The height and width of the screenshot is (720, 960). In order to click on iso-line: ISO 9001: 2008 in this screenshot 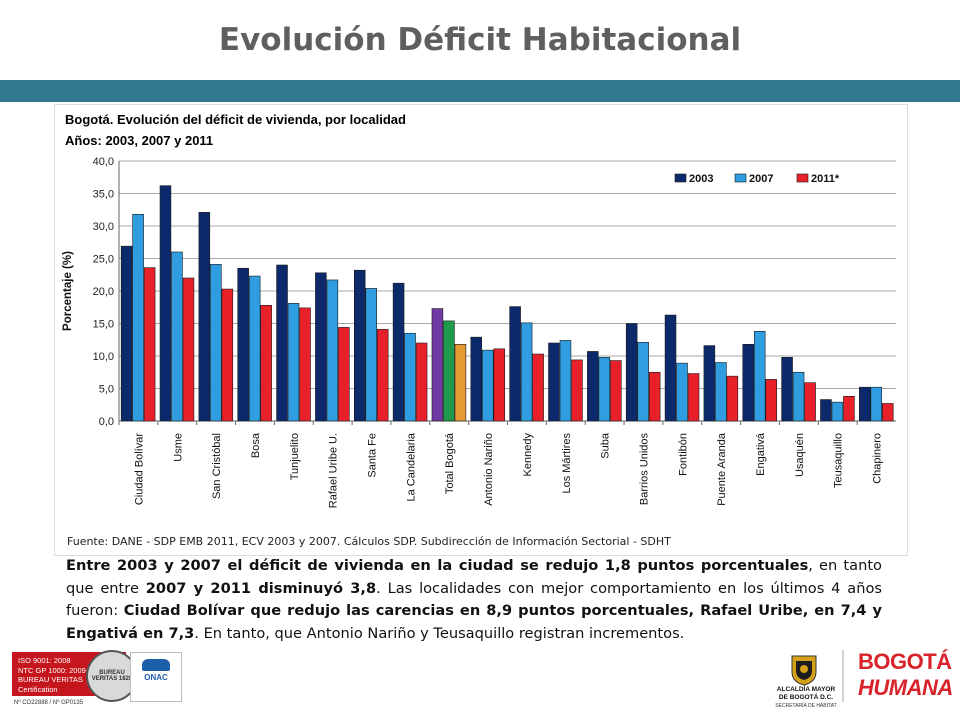, I will do `click(44, 660)`.